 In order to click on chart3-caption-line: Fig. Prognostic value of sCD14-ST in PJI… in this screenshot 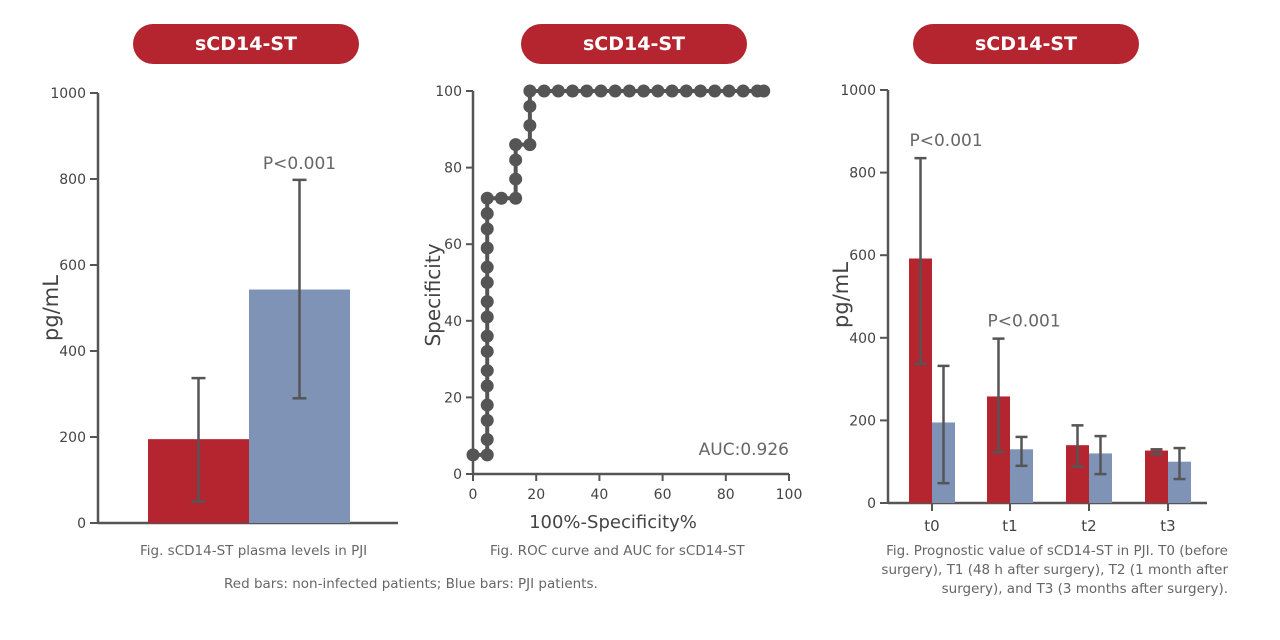, I will do `click(1057, 551)`.